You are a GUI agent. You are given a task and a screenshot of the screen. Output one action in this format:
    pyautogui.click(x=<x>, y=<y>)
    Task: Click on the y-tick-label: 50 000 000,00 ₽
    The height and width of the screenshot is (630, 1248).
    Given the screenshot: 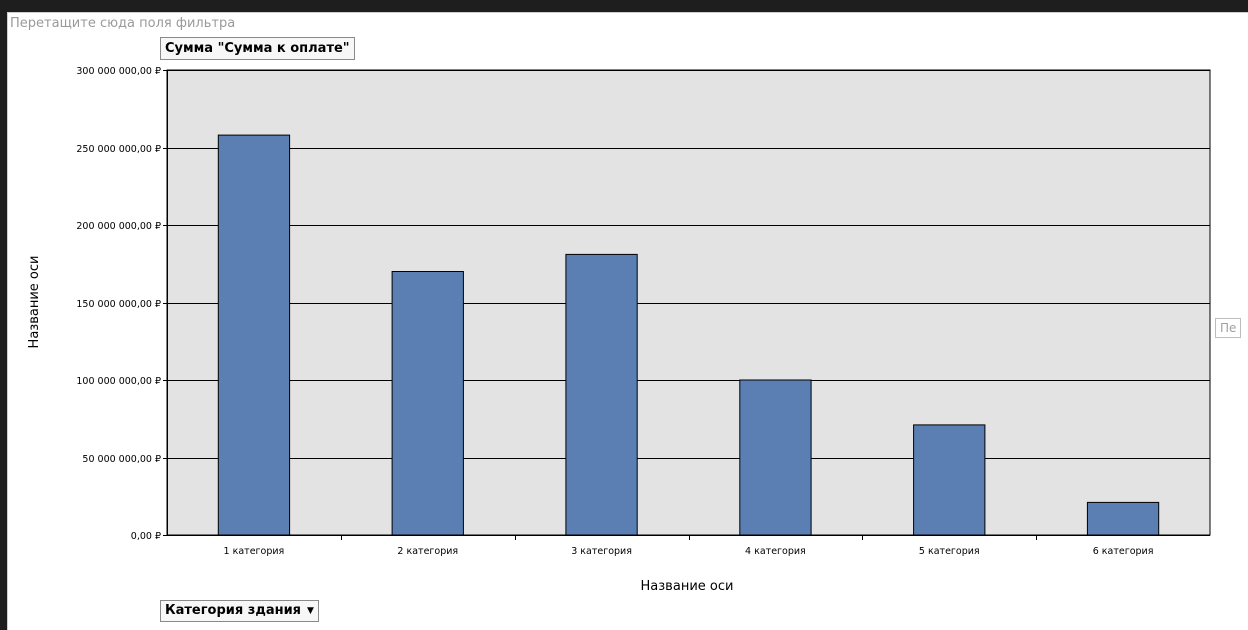 What is the action you would take?
    pyautogui.click(x=121, y=459)
    